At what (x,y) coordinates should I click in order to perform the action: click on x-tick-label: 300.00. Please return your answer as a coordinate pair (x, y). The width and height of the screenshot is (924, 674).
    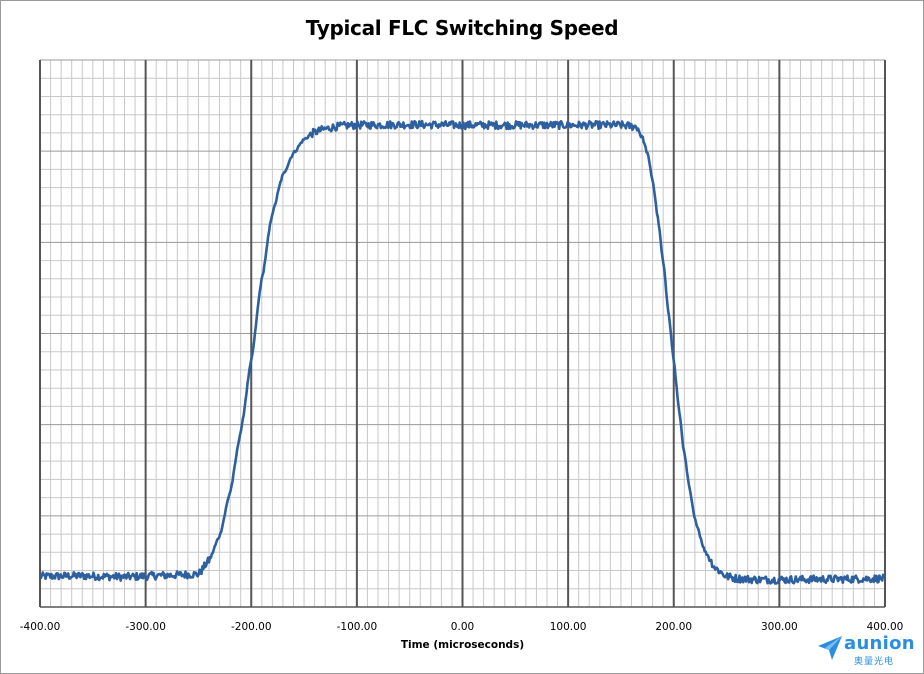
    Looking at the image, I should click on (779, 627).